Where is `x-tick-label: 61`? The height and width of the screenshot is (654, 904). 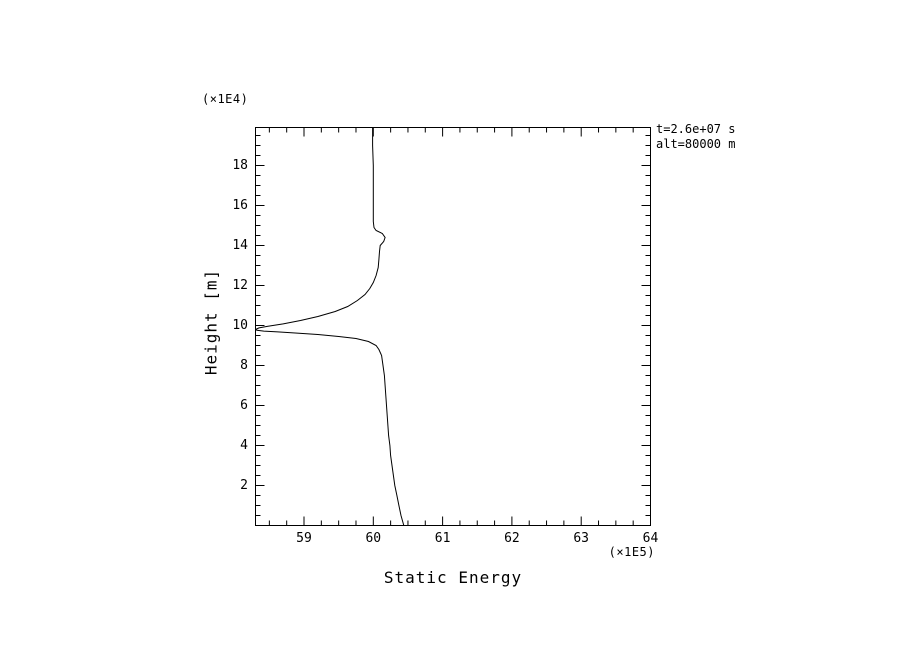 x-tick-label: 61 is located at coordinates (442, 538).